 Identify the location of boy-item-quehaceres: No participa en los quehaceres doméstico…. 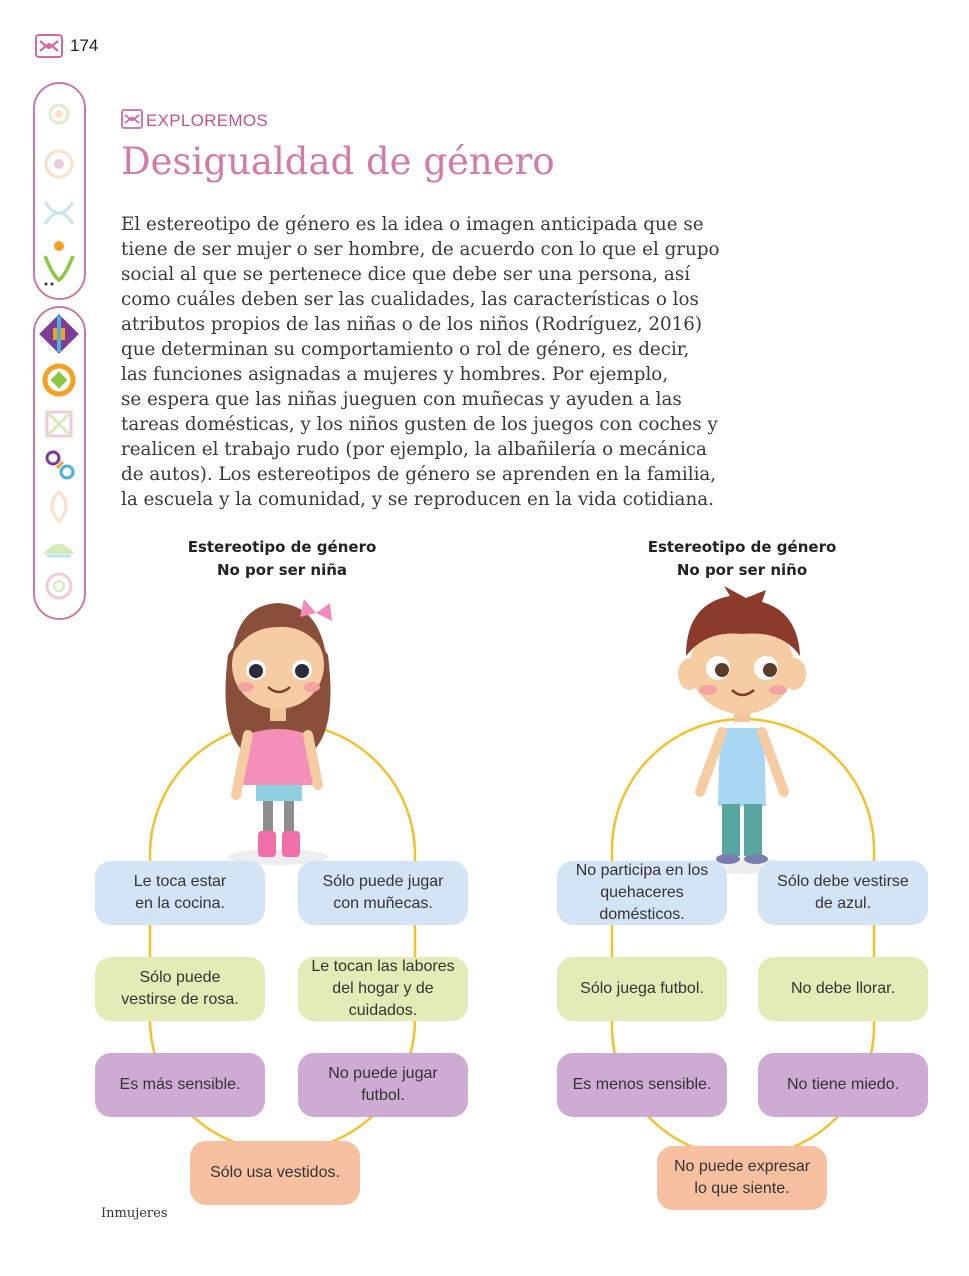
(642, 893).